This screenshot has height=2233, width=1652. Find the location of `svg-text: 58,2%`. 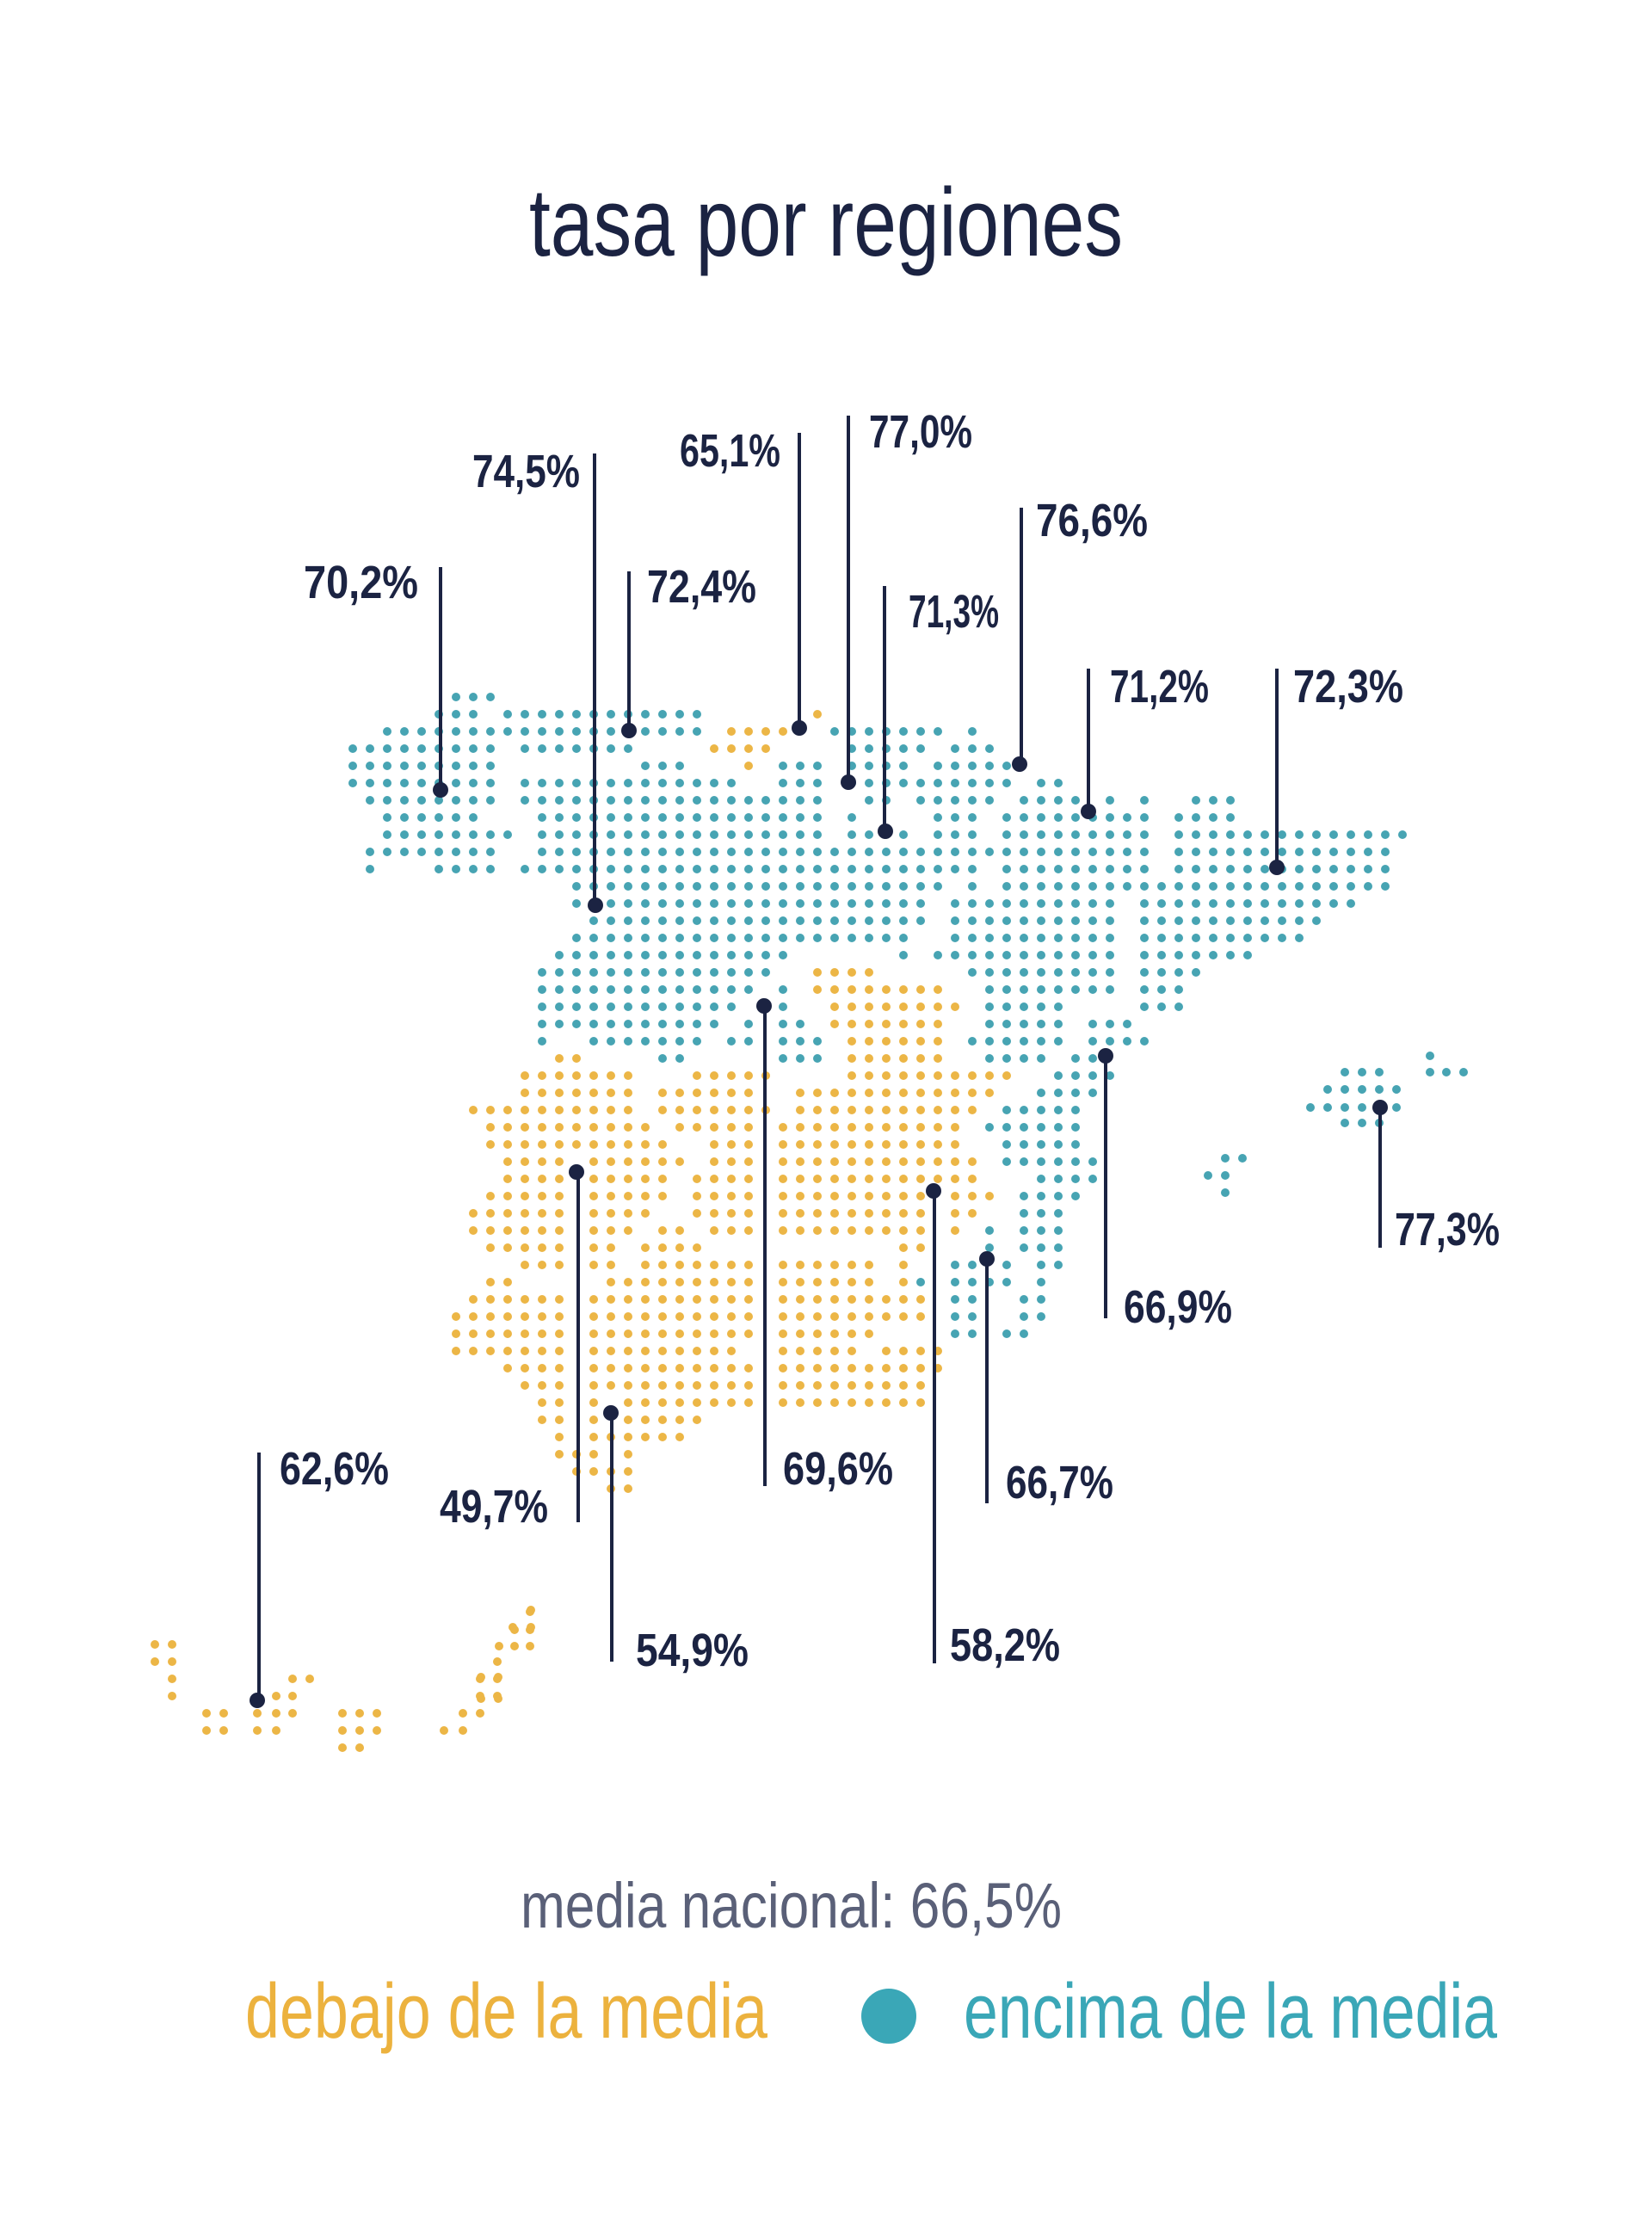

svg-text: 58,2% is located at coordinates (1005, 1645).